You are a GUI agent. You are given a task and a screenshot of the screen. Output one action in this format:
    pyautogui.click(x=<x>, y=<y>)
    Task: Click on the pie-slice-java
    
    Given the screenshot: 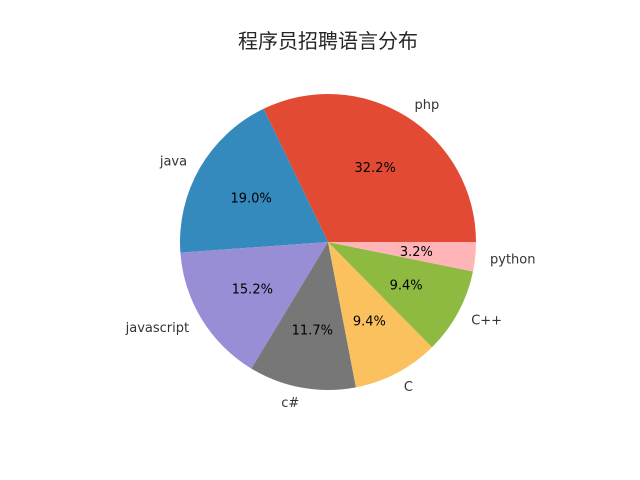 What is the action you would take?
    pyautogui.click(x=254, y=180)
    